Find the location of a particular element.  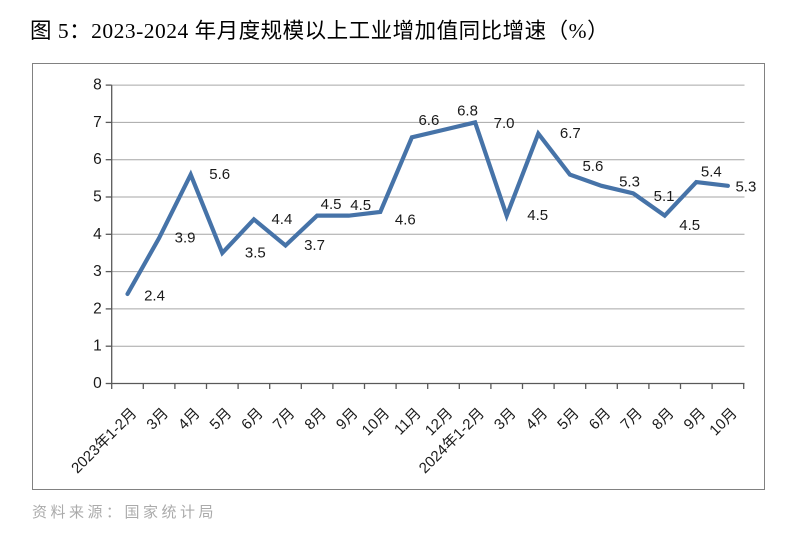

y-axis-label: 1 is located at coordinates (97, 346).